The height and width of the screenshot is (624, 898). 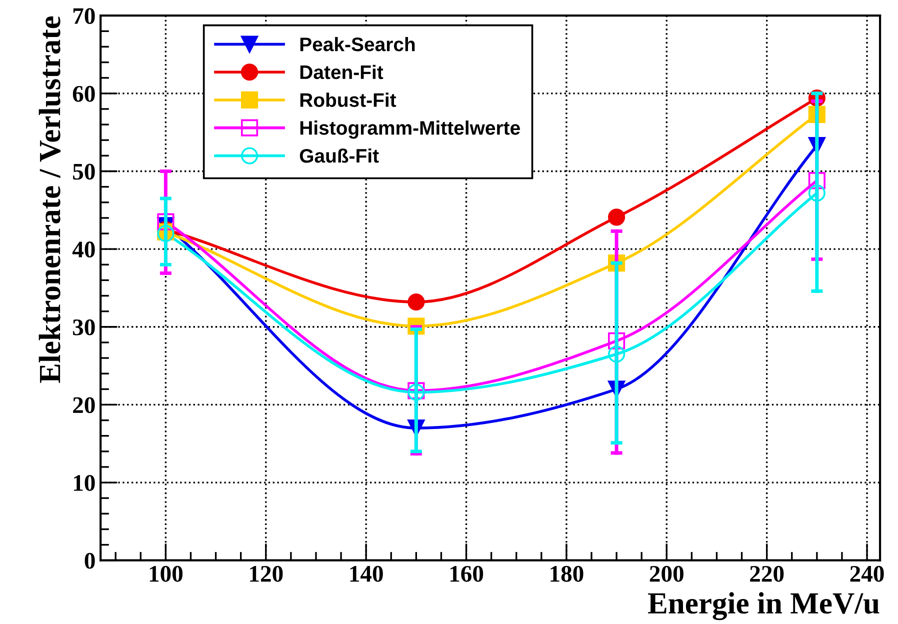 I want to click on x-tick-label: 100, so click(x=166, y=574).